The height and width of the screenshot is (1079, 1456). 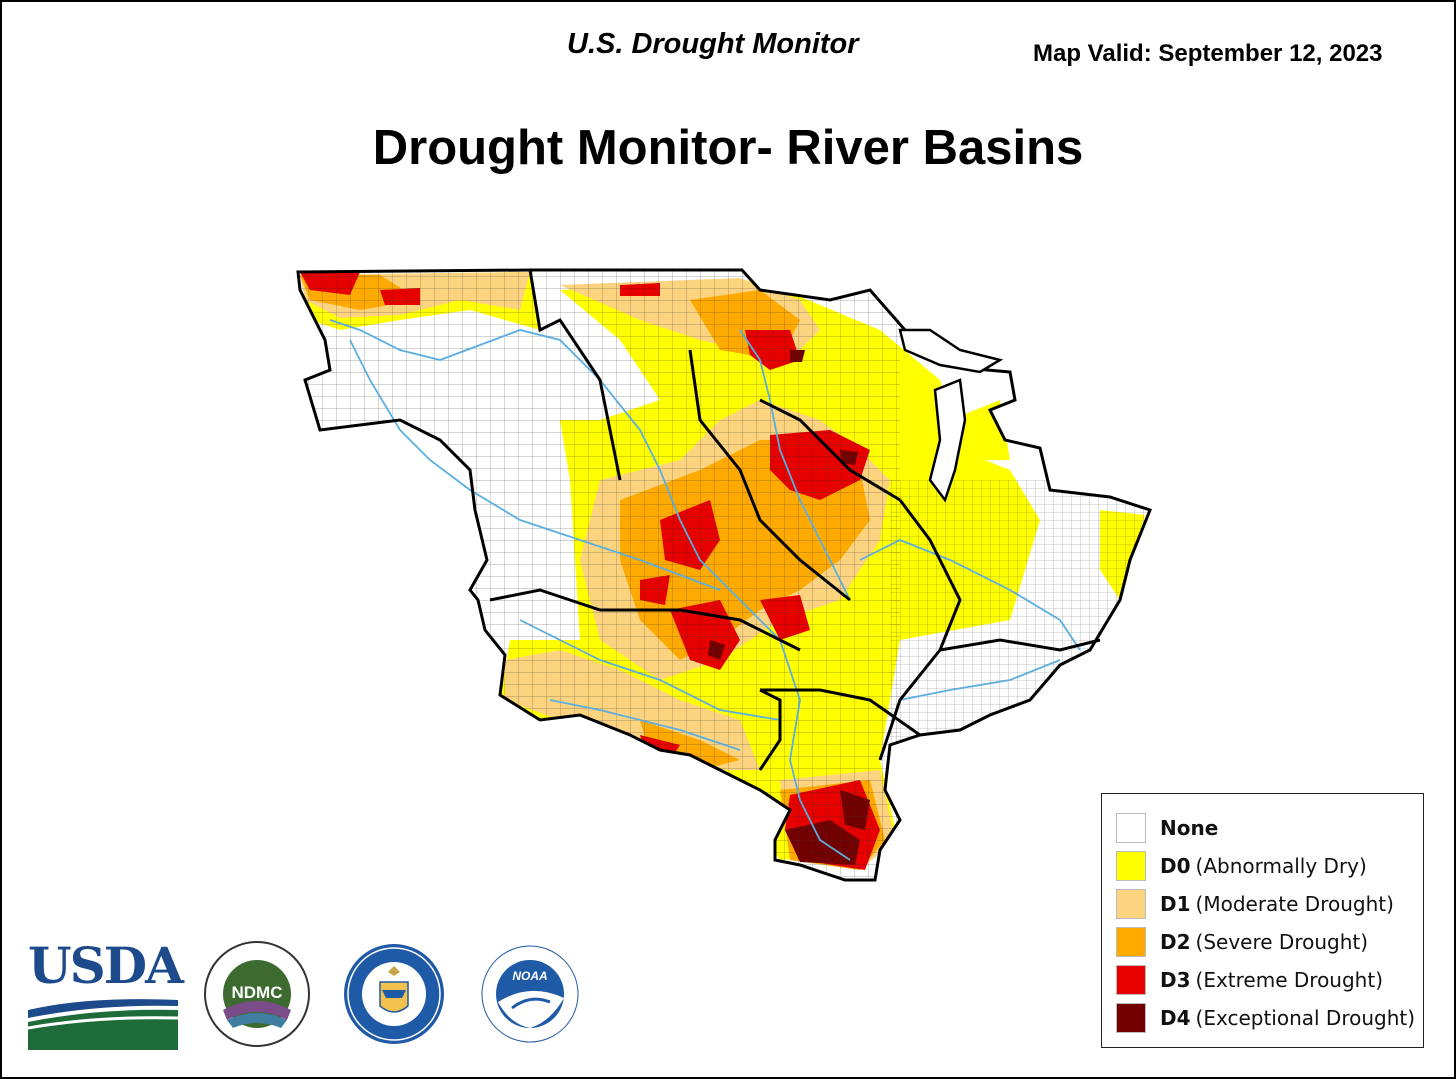 What do you see at coordinates (1282, 942) in the screenshot?
I see `legend-label-d2: (Severe Drought)` at bounding box center [1282, 942].